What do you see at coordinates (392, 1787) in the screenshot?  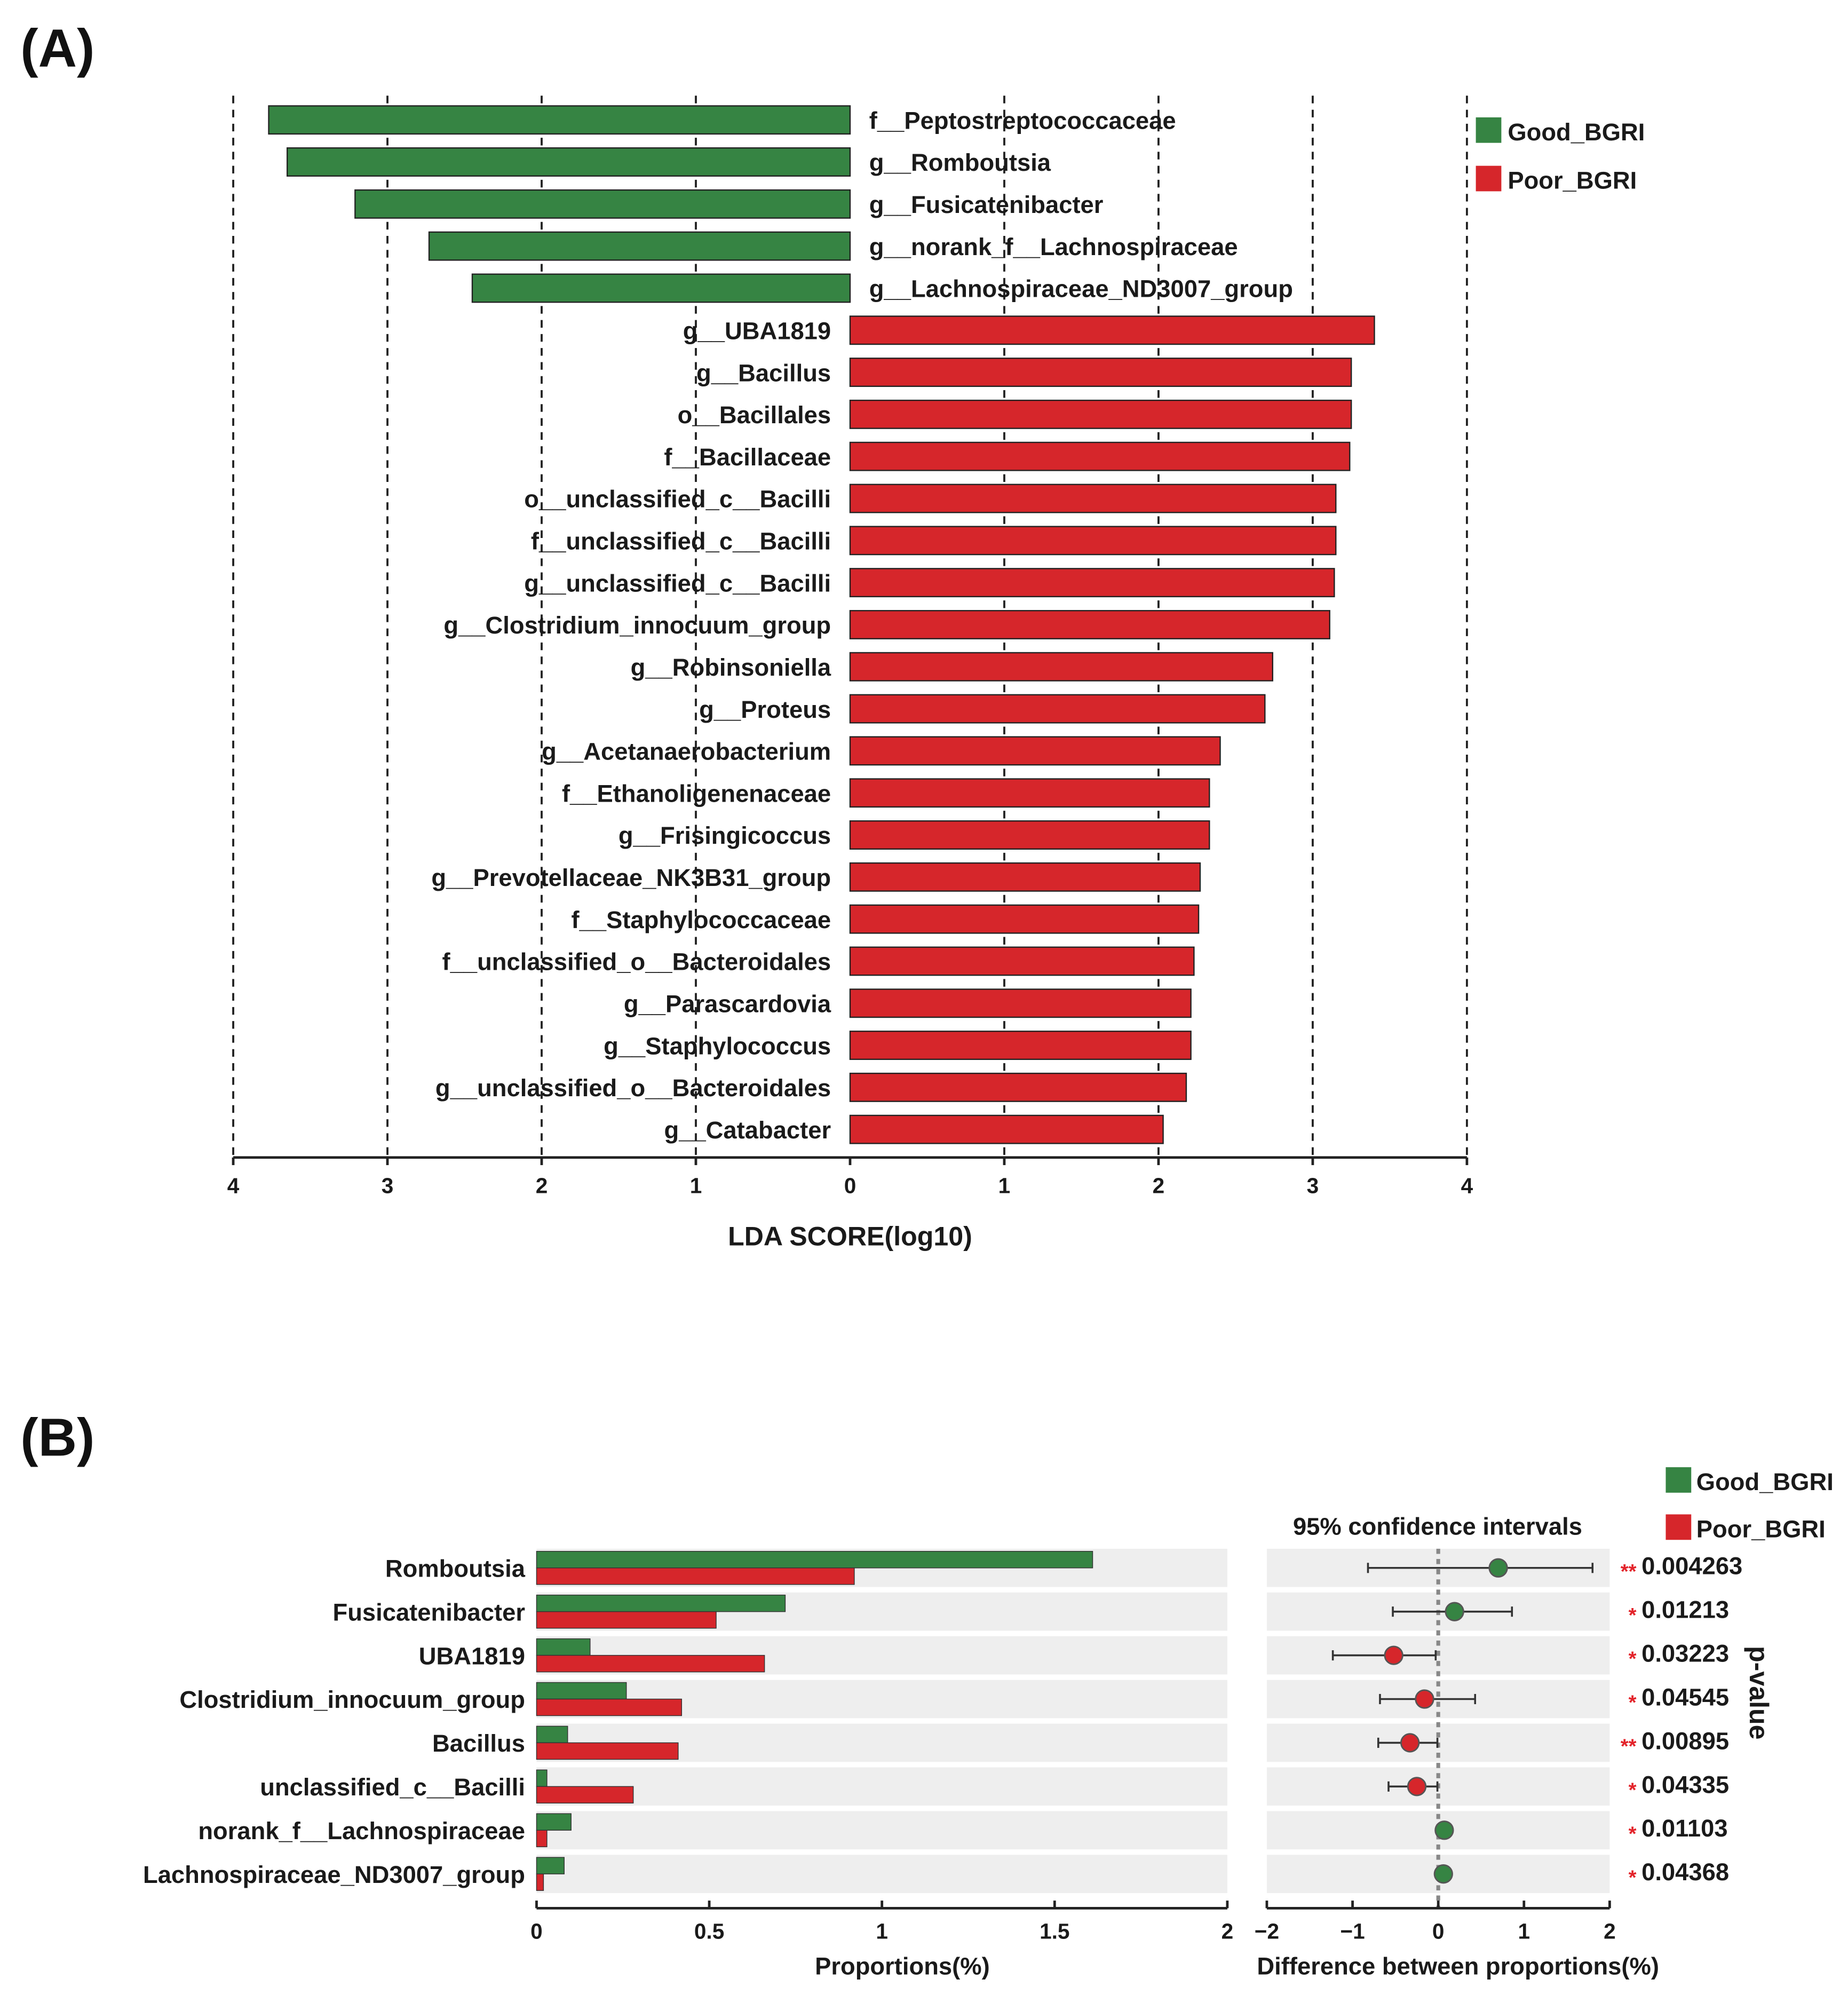 I see `category-label: unclassified_c__Bacilli` at bounding box center [392, 1787].